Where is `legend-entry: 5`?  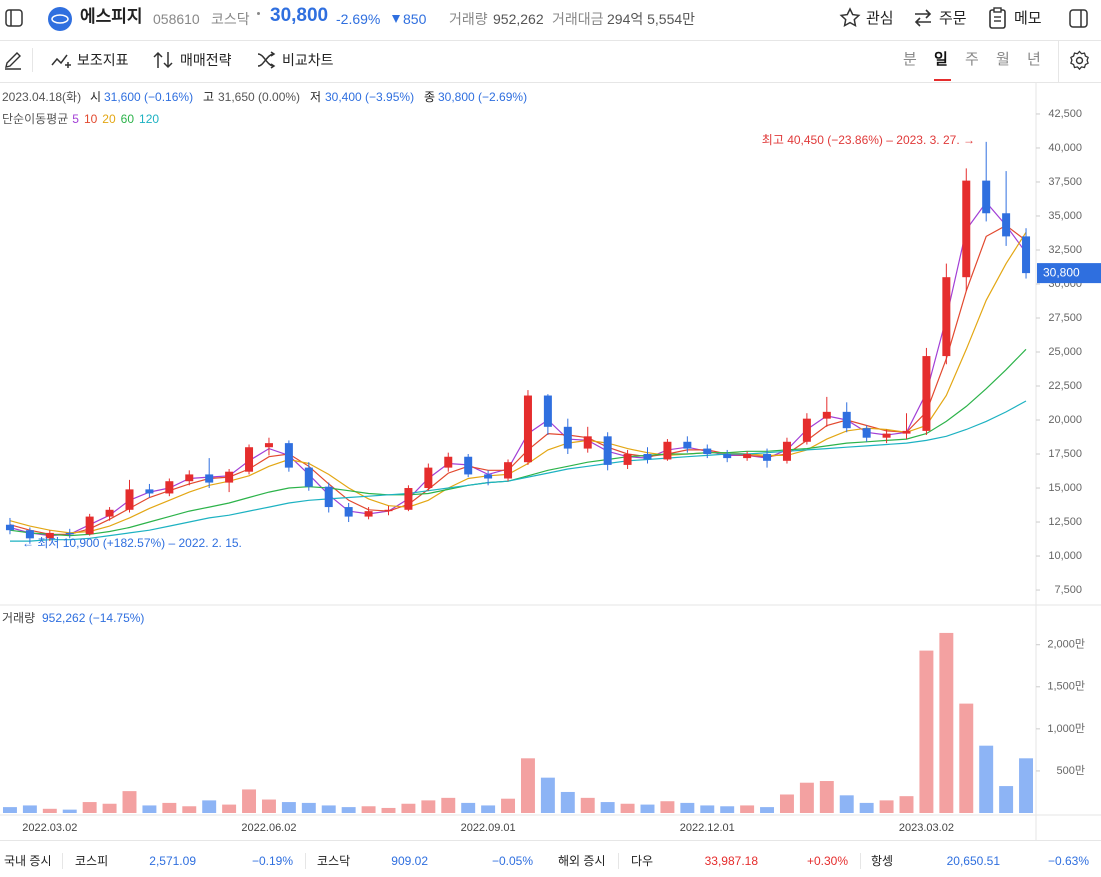 legend-entry: 5 is located at coordinates (75, 119).